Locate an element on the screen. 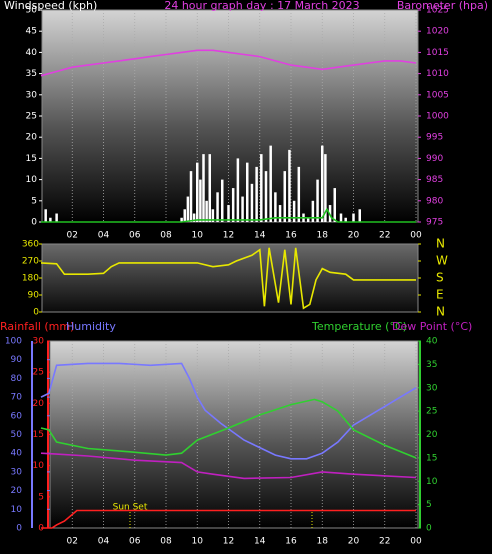 The width and height of the screenshot is (492, 554). y-tick-label: 70 is located at coordinates (17, 398).